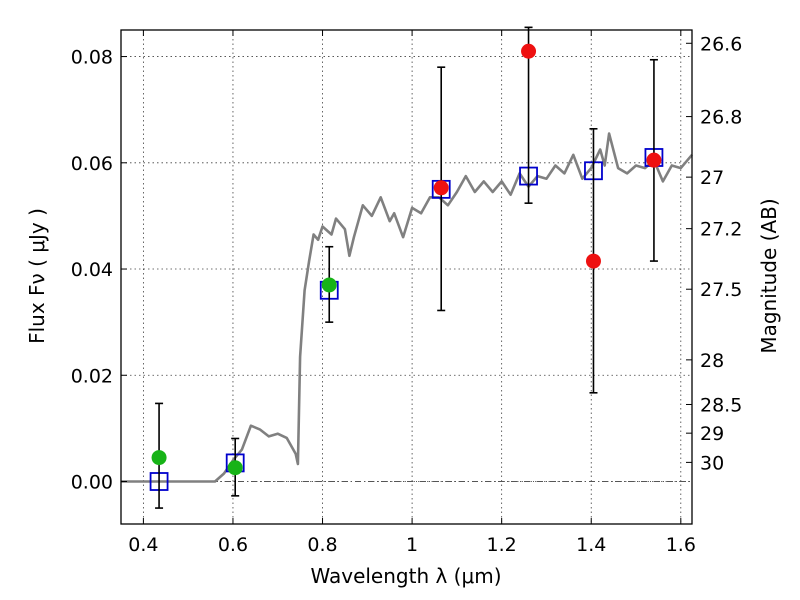 The height and width of the screenshot is (600, 800). What do you see at coordinates (721, 44) in the screenshot?
I see `y2-tick-label: 26.6` at bounding box center [721, 44].